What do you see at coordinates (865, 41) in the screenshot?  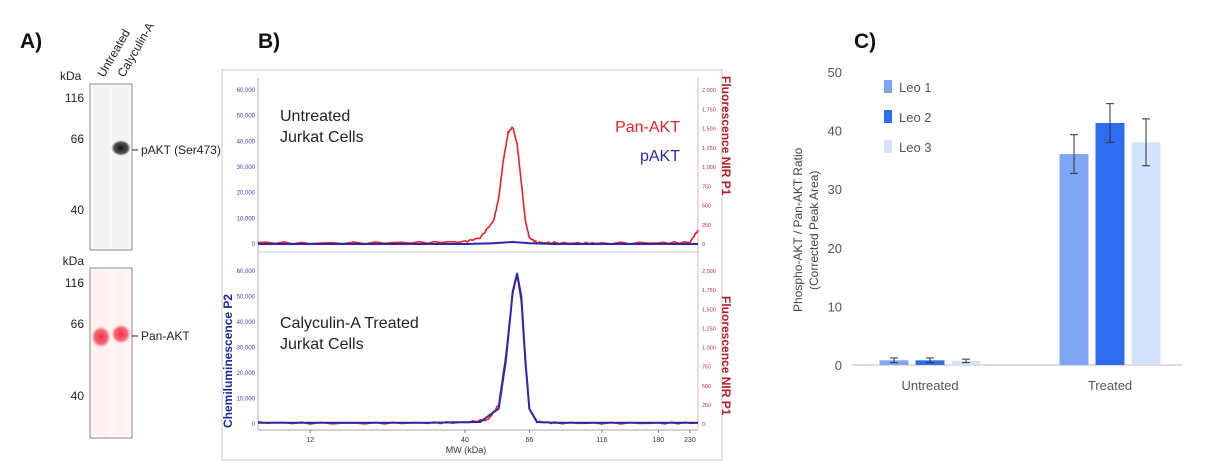 I see `panel-c-label: C)` at bounding box center [865, 41].